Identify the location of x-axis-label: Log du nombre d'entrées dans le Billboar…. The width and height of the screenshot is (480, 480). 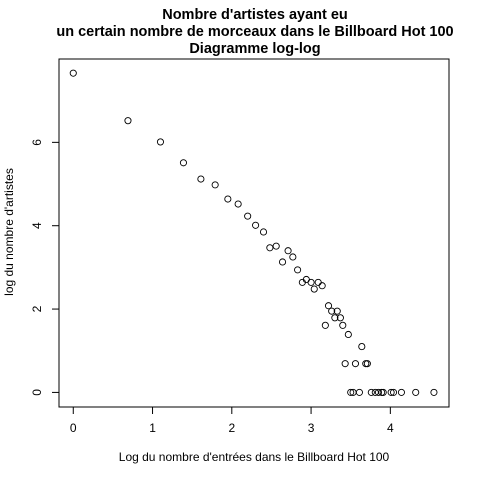
(254, 457).